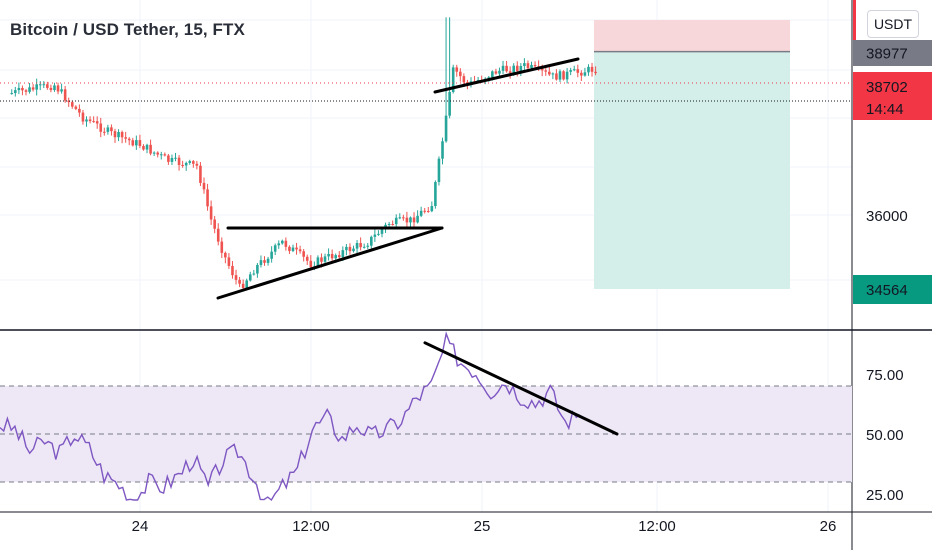 The width and height of the screenshot is (932, 550). What do you see at coordinates (140, 526) in the screenshot?
I see `time-label: 24` at bounding box center [140, 526].